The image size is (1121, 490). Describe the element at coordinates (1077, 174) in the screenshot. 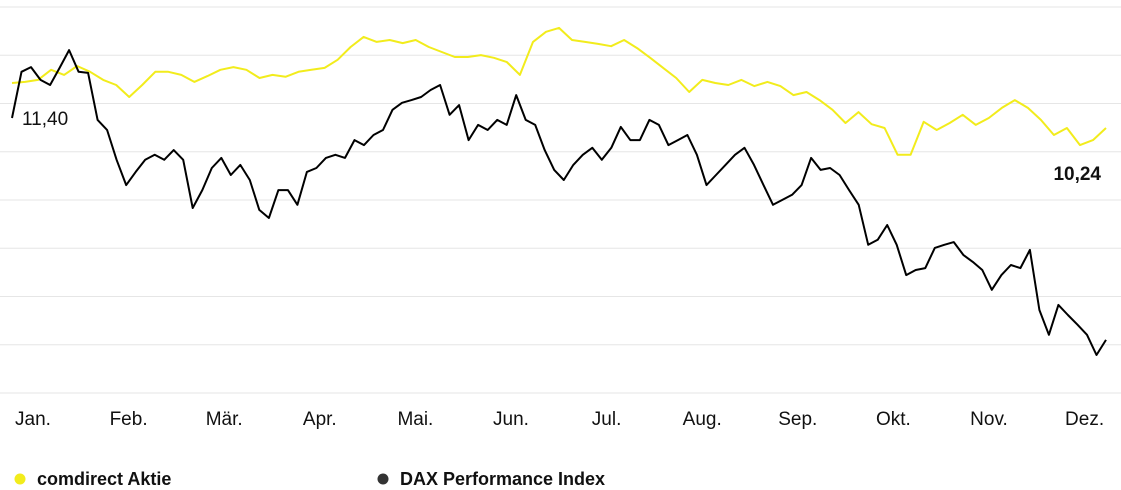

I see `annotation: 10,24` at that location.